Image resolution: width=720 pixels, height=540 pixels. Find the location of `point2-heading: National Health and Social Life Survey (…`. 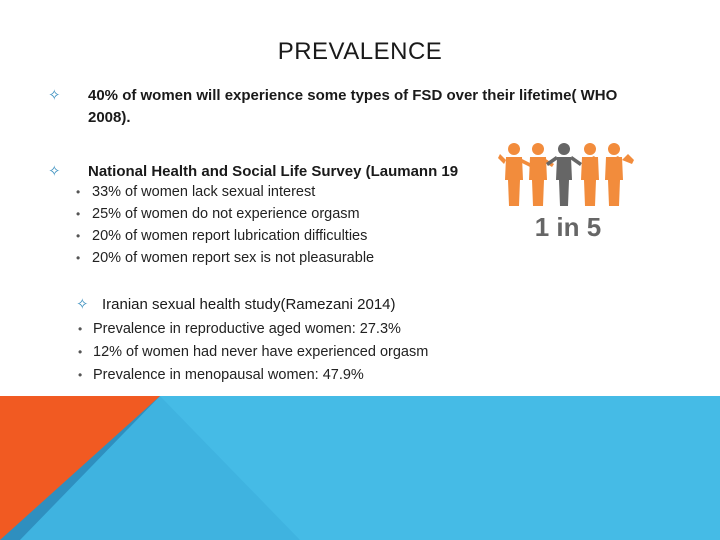

point2-heading: National Health and Social Life Survey (… is located at coordinates (273, 171).